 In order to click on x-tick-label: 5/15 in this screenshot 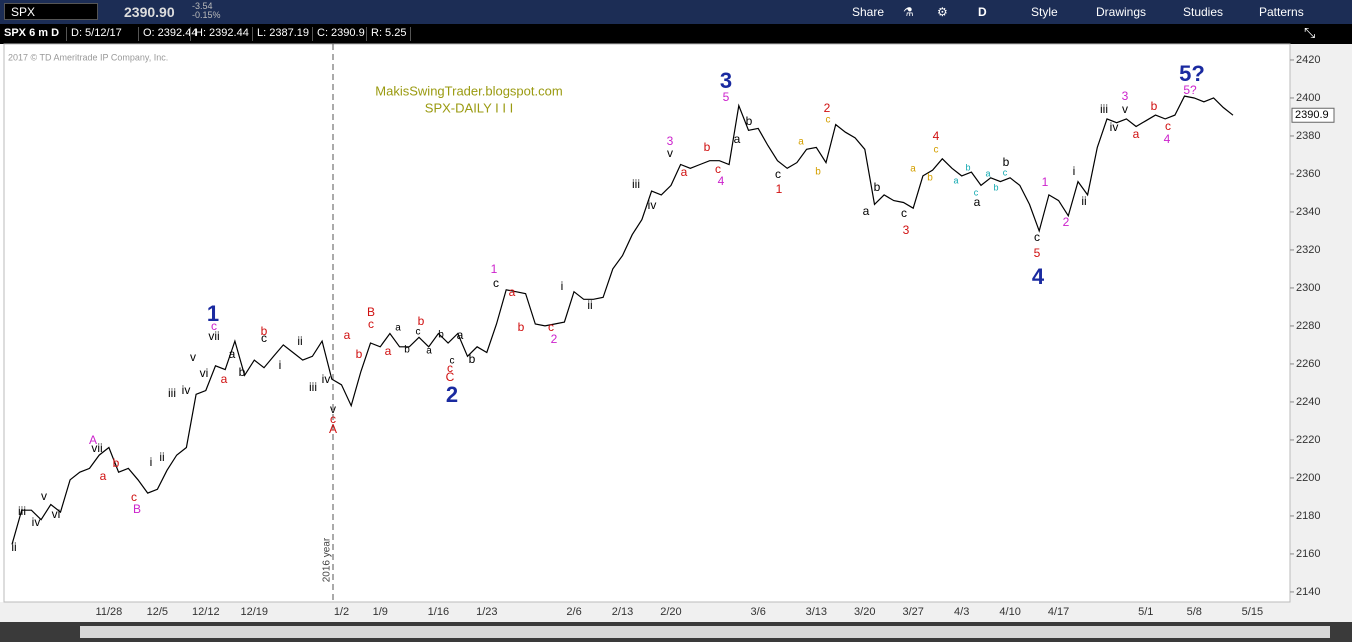, I will do `click(1252, 612)`.